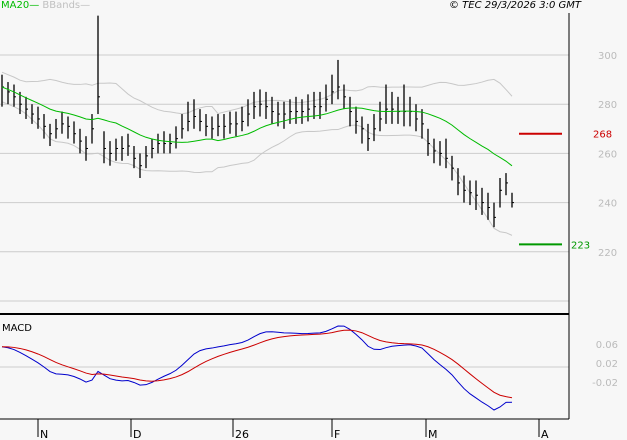 This screenshot has height=440, width=627. What do you see at coordinates (137, 434) in the screenshot?
I see `x-tick-label: D` at bounding box center [137, 434].